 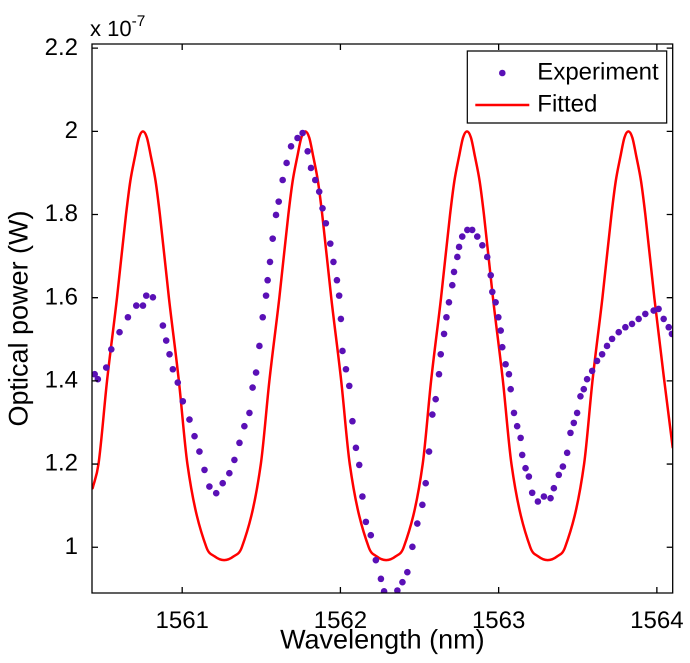 I want to click on y-tick-label: 1, so click(x=71, y=546).